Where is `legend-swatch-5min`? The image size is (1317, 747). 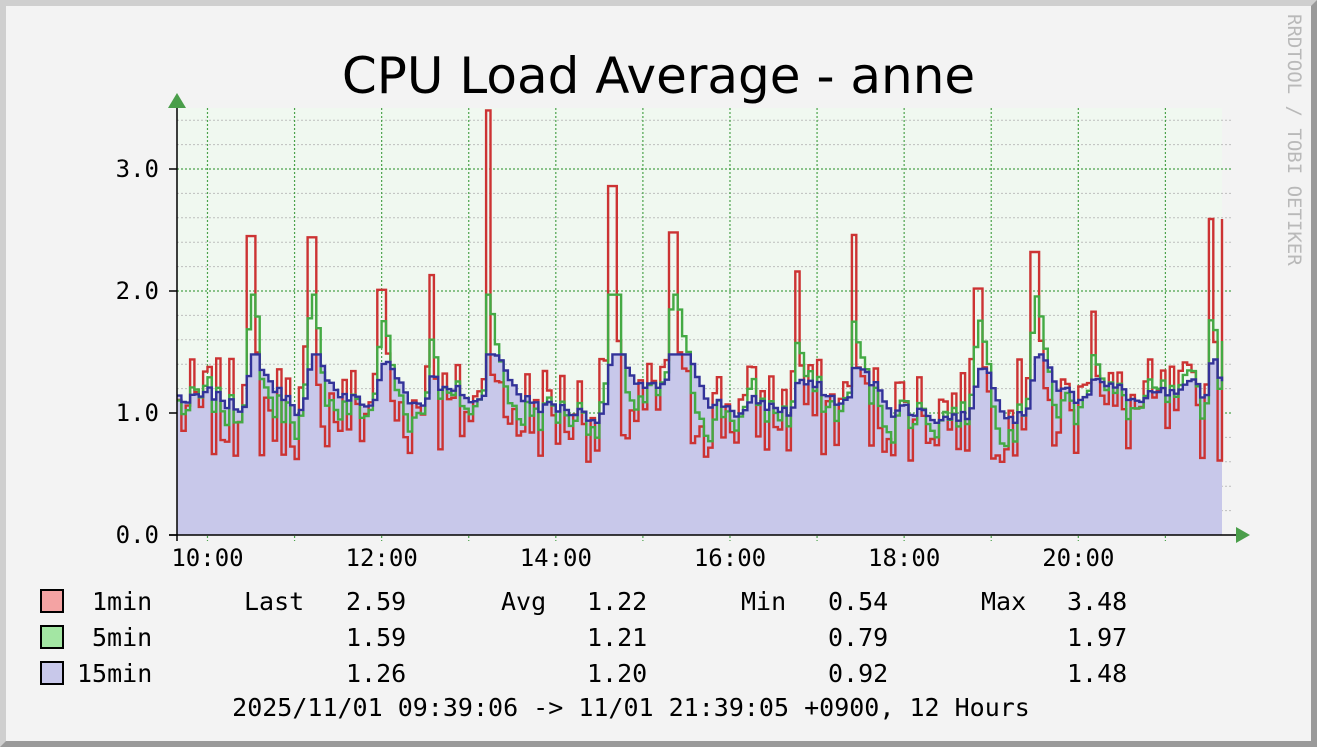 legend-swatch-5min is located at coordinates (52, 637).